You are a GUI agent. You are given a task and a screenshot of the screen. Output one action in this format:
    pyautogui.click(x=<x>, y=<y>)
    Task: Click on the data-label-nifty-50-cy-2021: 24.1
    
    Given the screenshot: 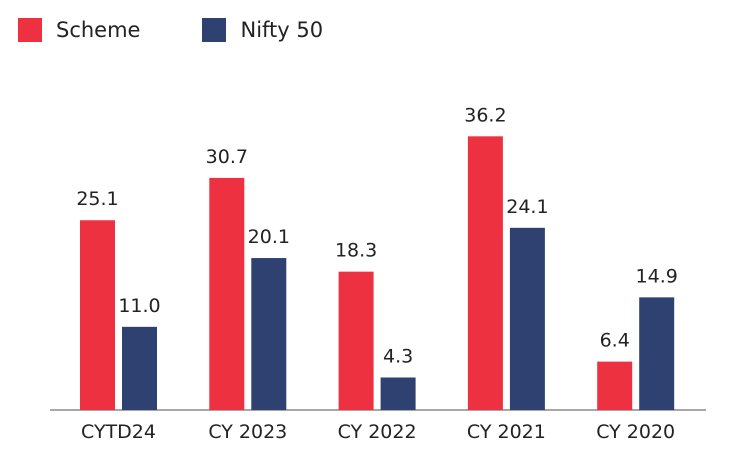 What is the action you would take?
    pyautogui.click(x=527, y=207)
    